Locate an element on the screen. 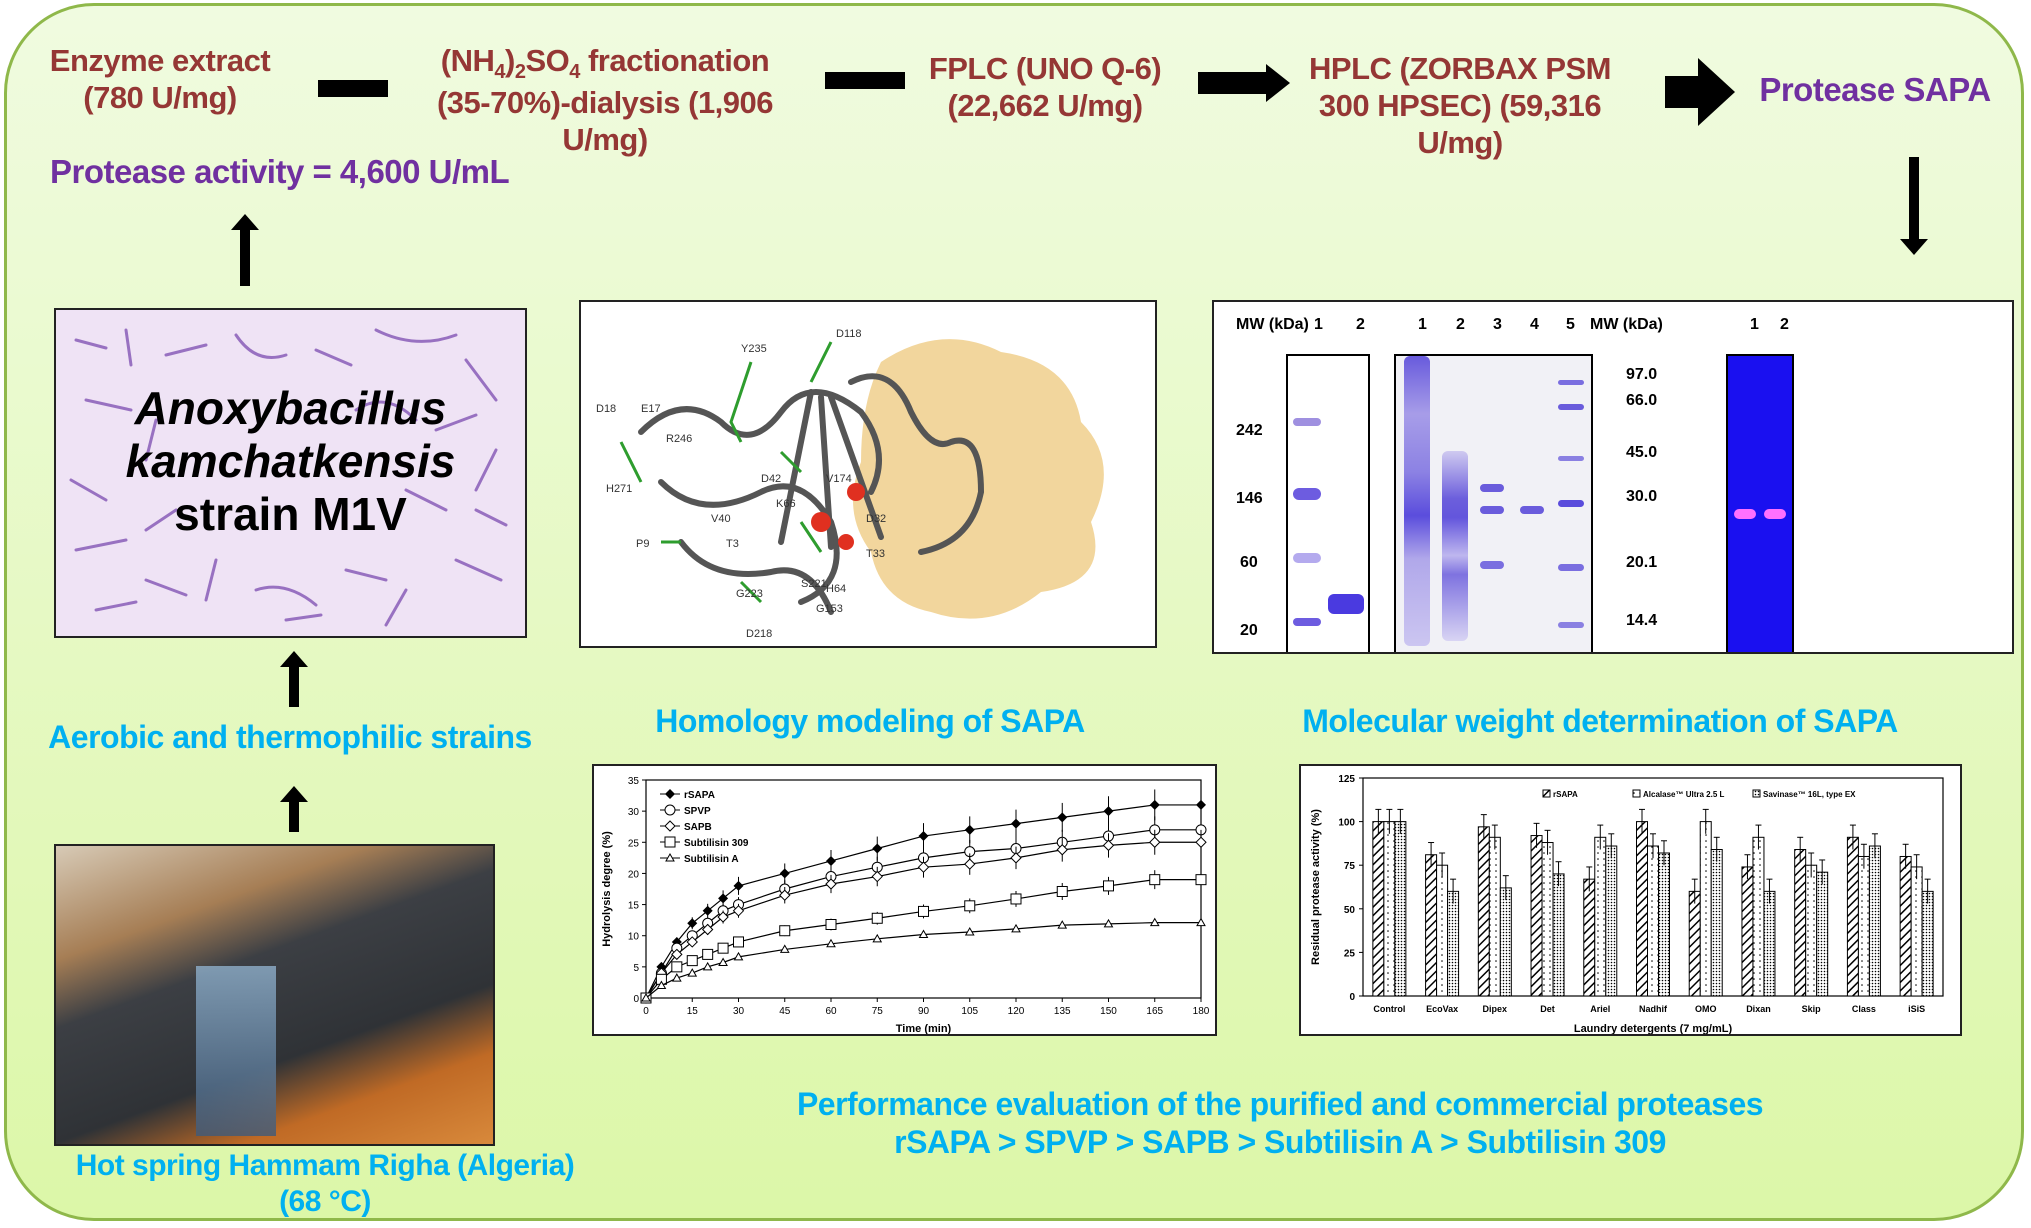 The height and width of the screenshot is (1228, 2031). step-fplc-line2: (22,662 U/mg) is located at coordinates (1045, 106).